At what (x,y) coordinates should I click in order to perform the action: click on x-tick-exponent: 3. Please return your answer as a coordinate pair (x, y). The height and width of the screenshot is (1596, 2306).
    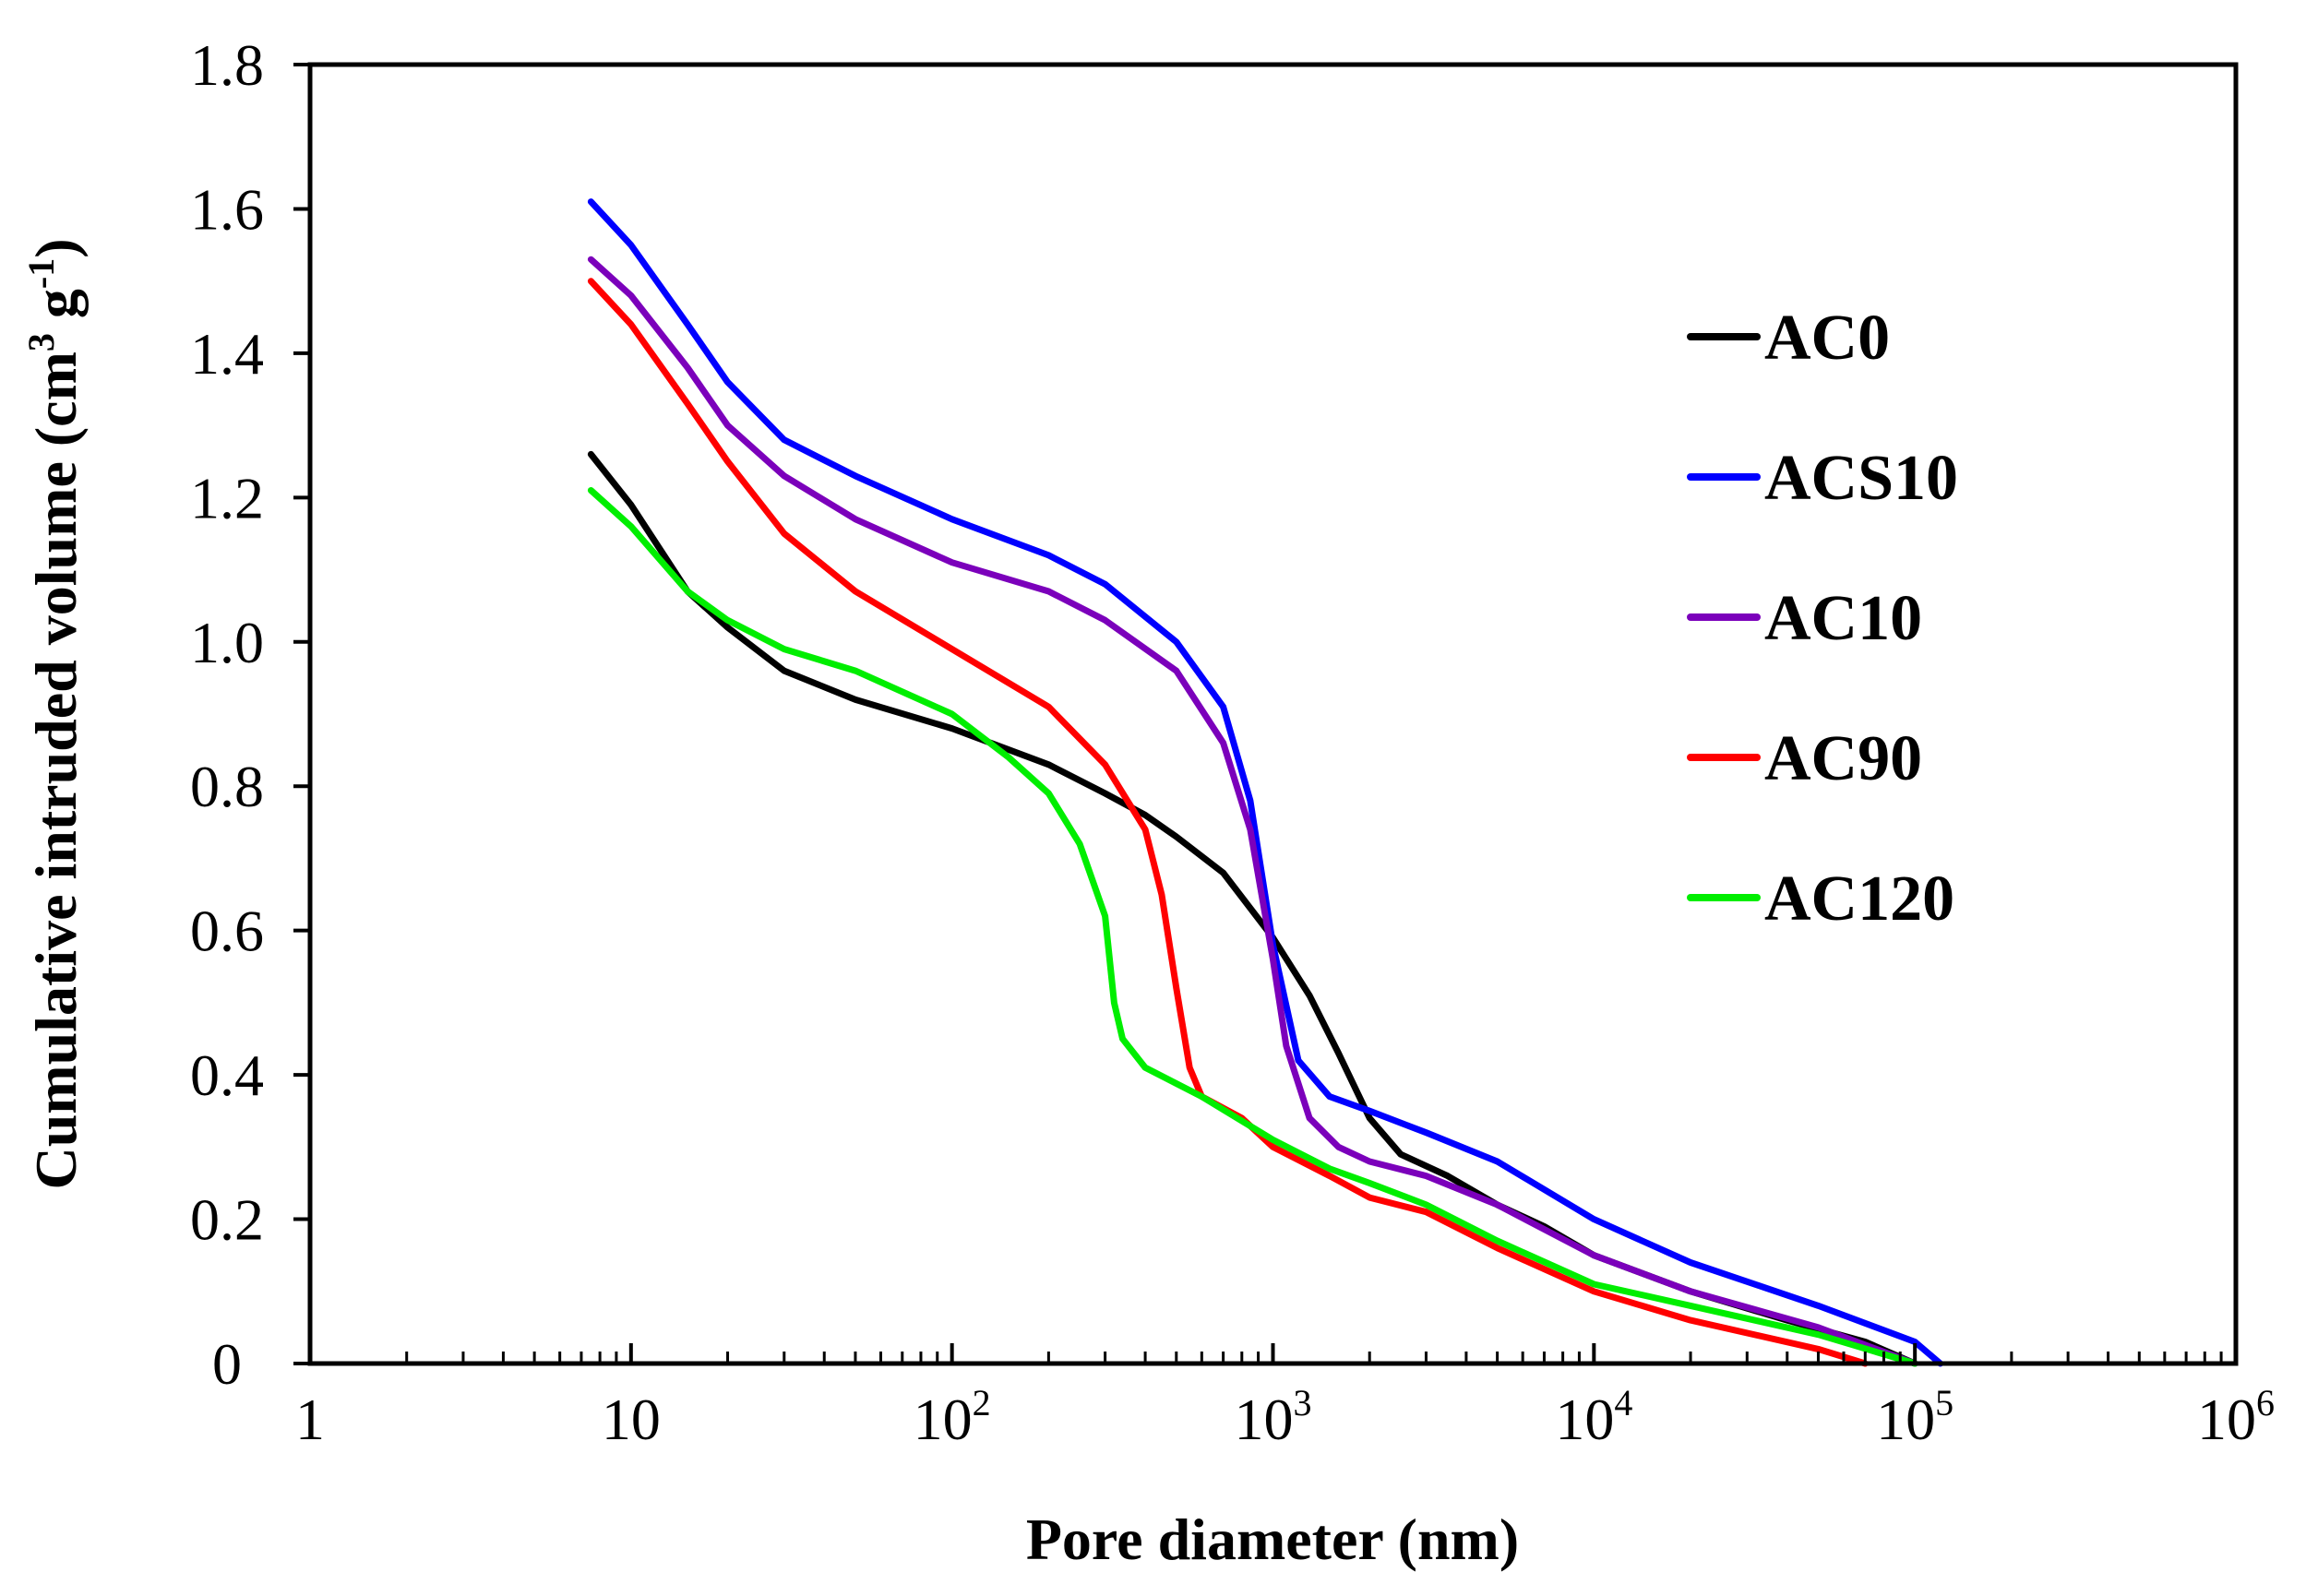
    Looking at the image, I should click on (1303, 1402).